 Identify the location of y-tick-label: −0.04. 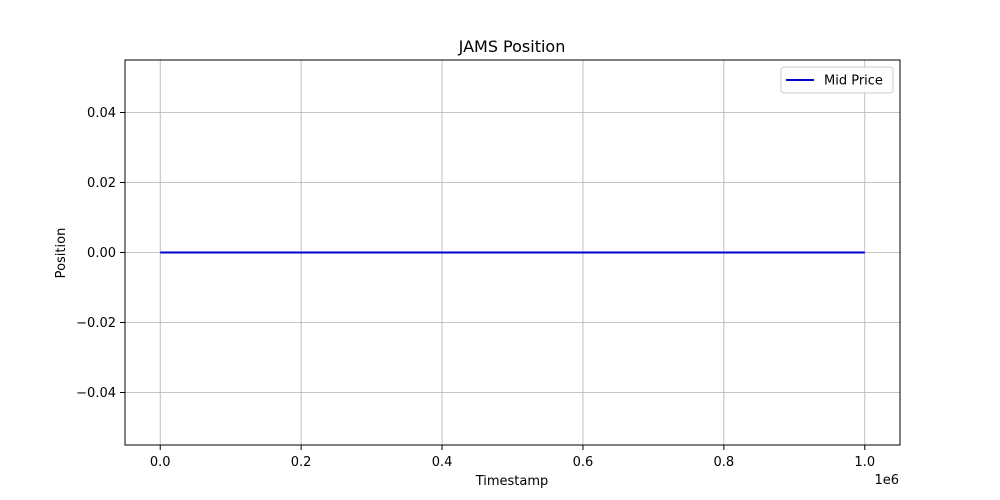
(96, 393).